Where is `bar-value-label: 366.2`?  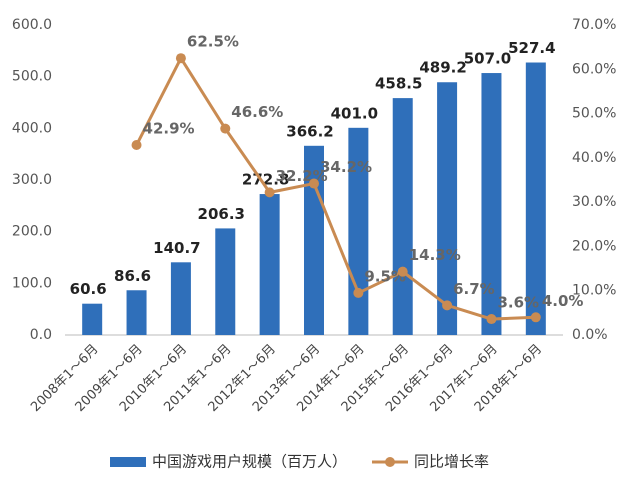 bar-value-label: 366.2 is located at coordinates (309, 131).